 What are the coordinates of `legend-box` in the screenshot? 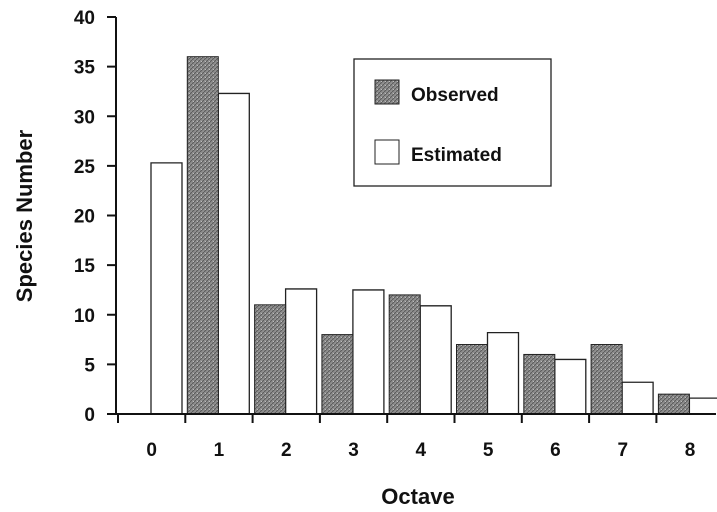 It's located at (452, 122).